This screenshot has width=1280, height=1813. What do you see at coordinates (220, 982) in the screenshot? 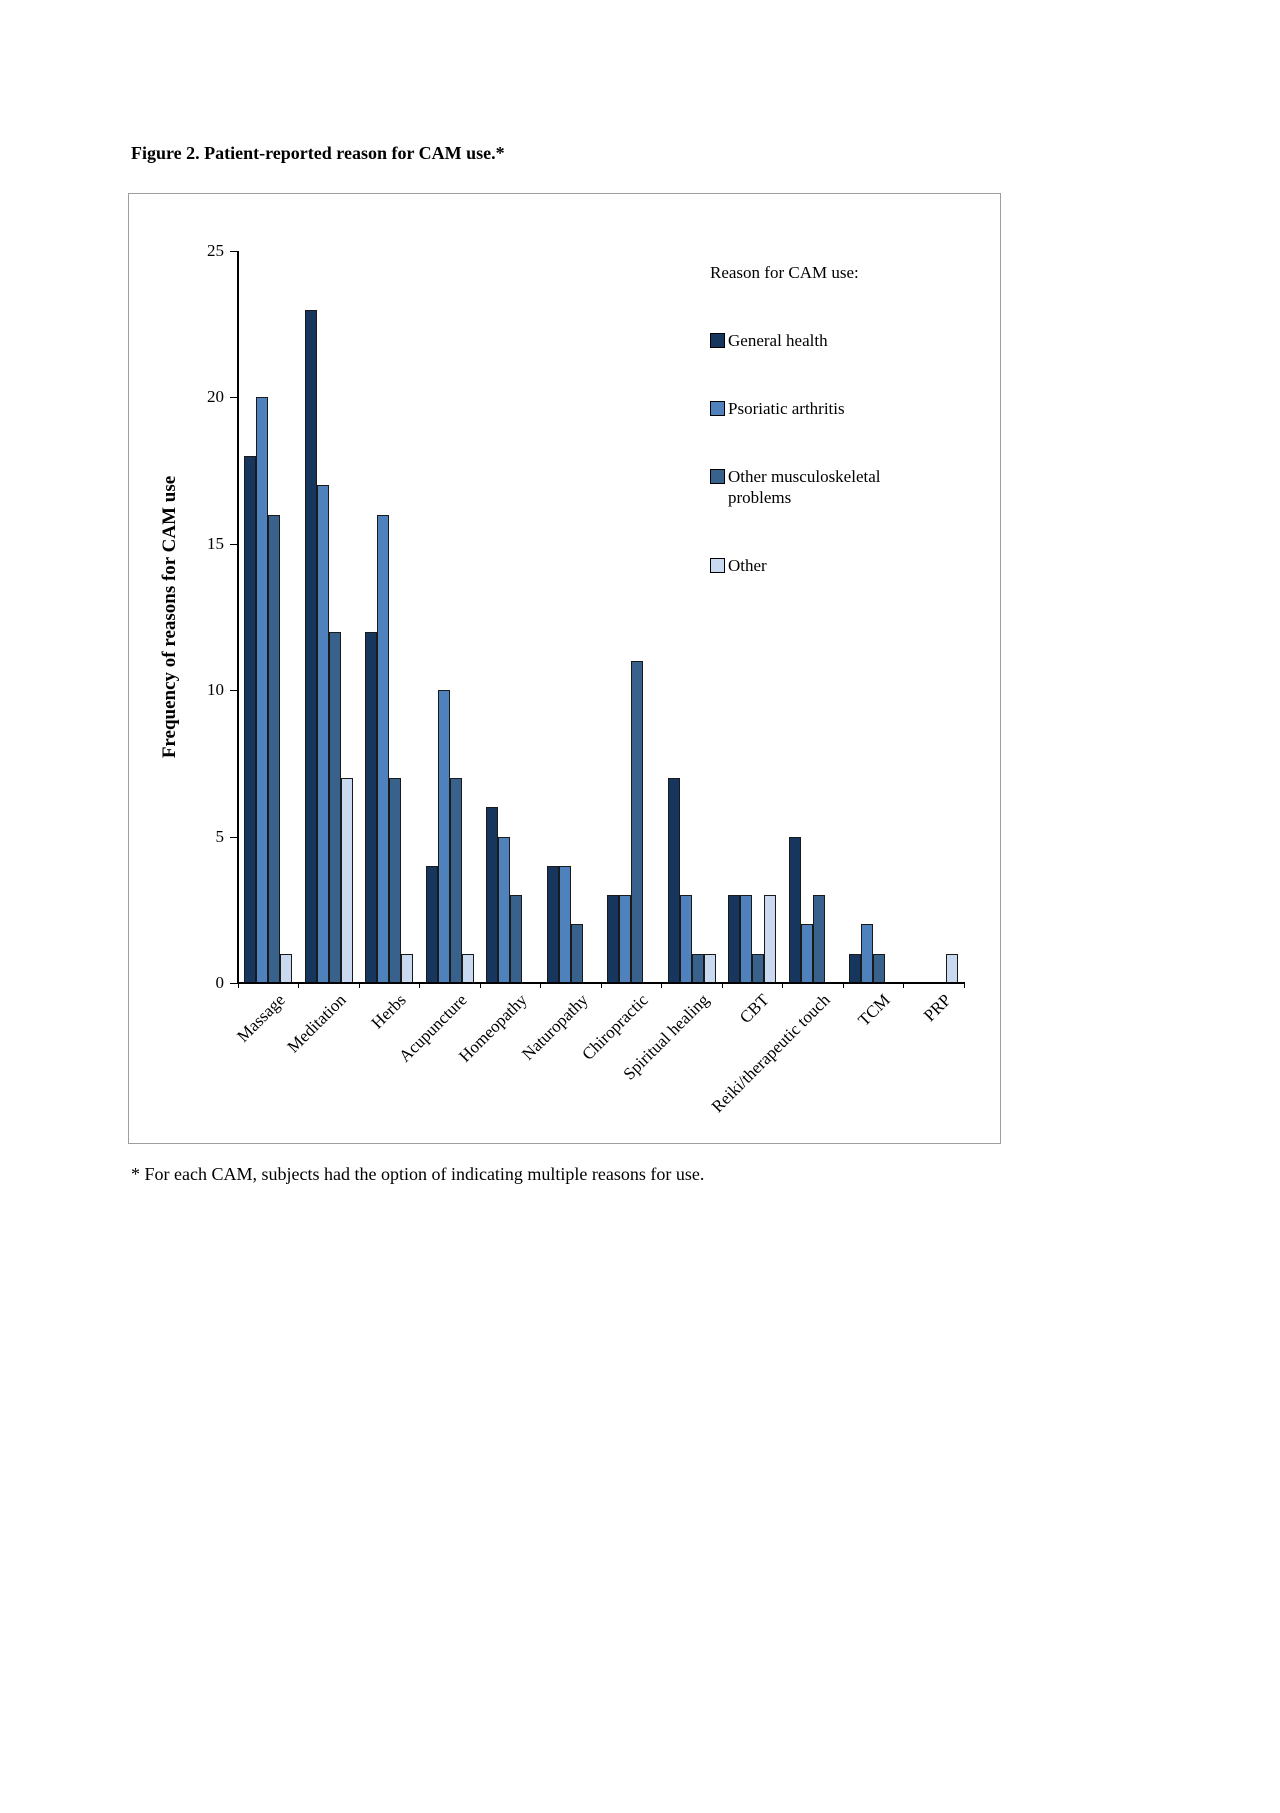
I see `y-tick-label: 0` at bounding box center [220, 982].